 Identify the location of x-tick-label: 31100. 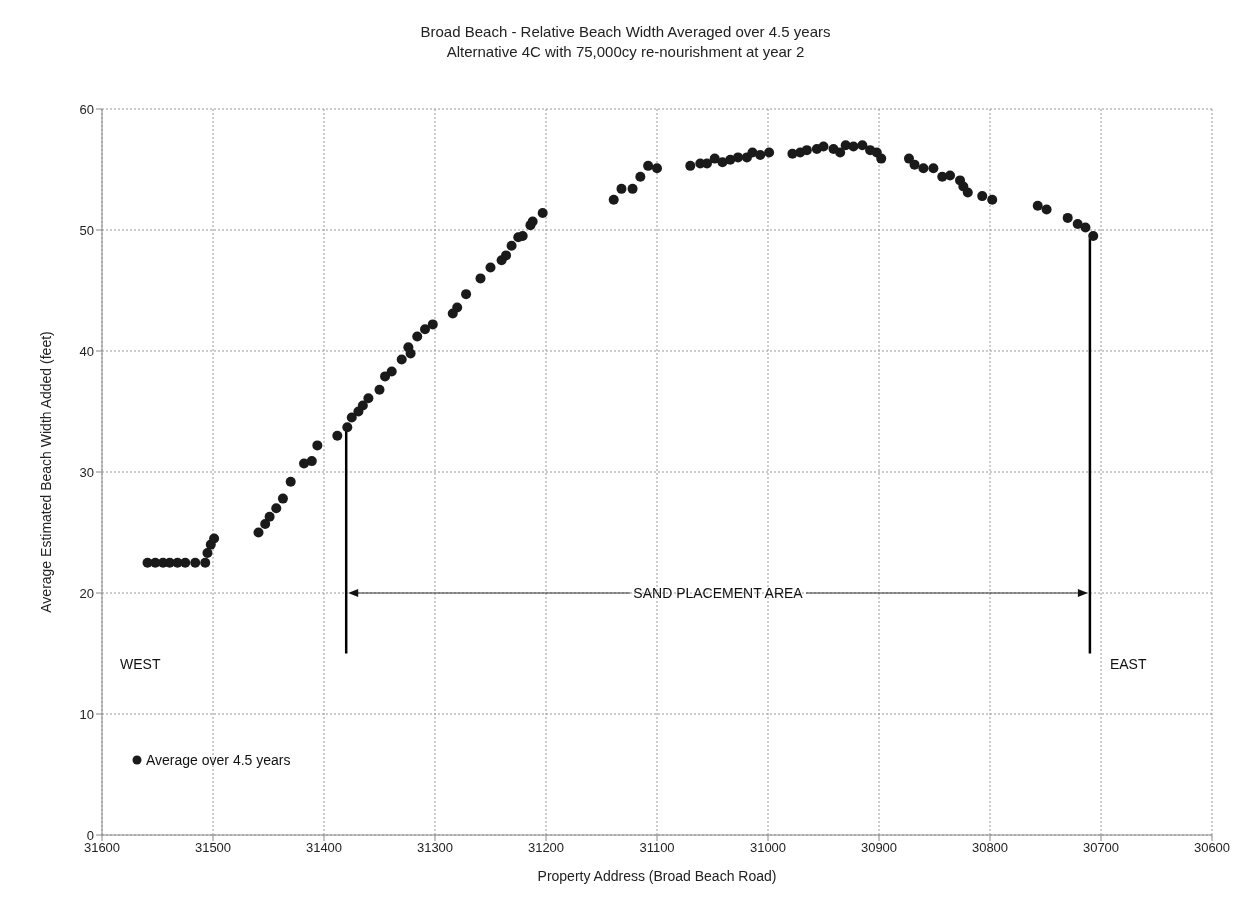
(657, 848).